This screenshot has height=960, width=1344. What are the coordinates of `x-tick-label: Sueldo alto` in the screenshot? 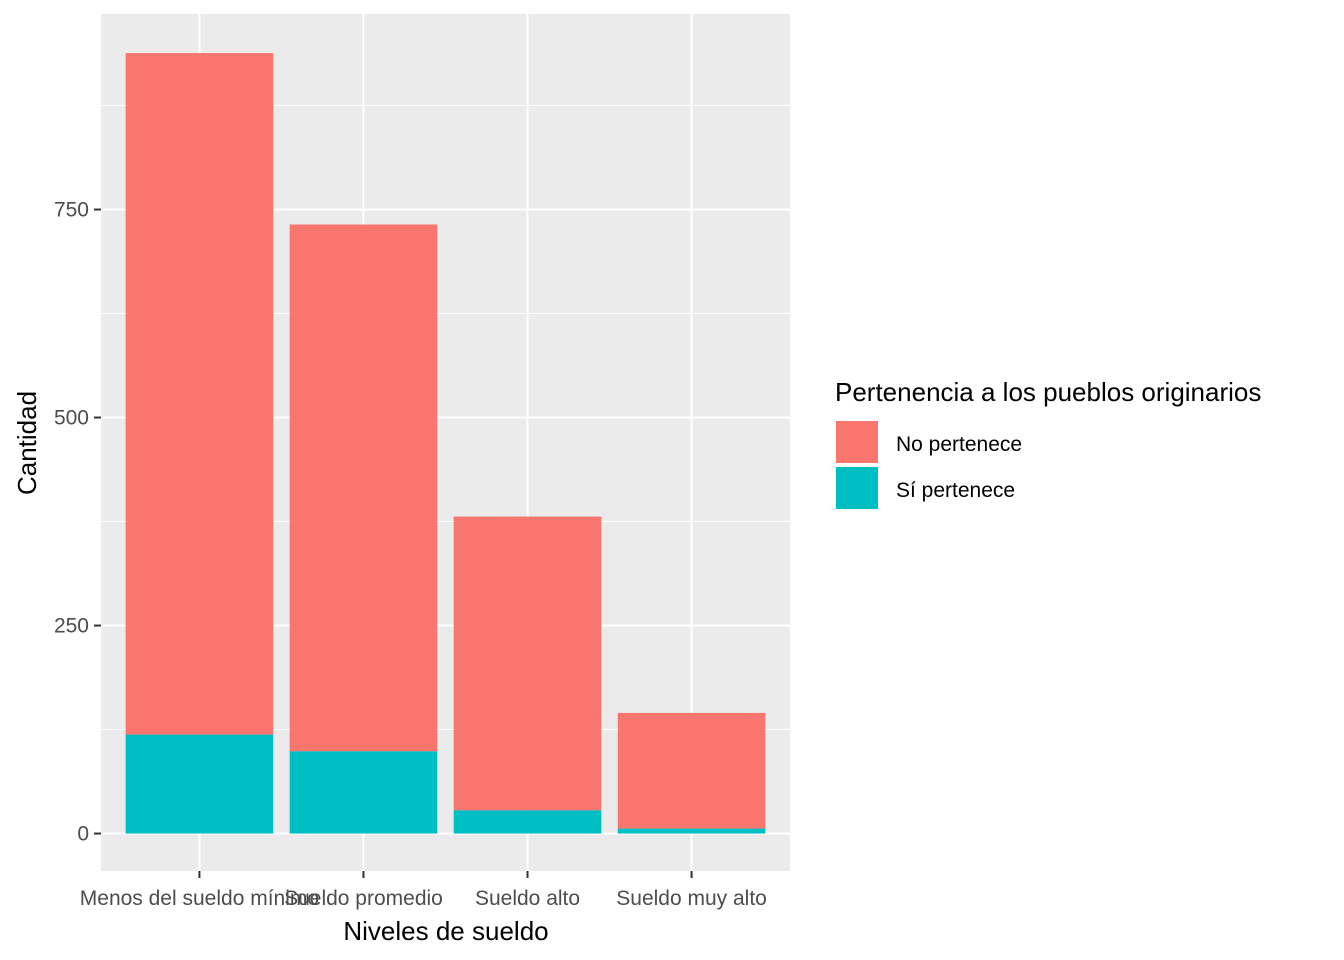 It's located at (527, 898).